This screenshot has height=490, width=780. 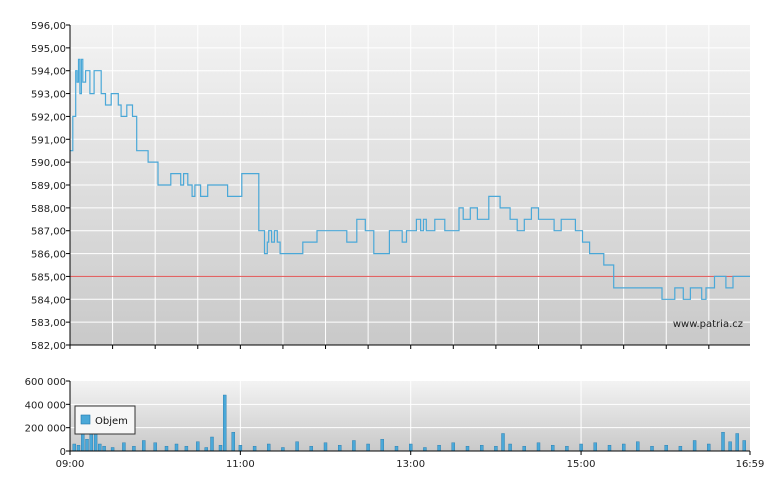 I want to click on volume-legend-label: Objem, so click(x=111, y=421).